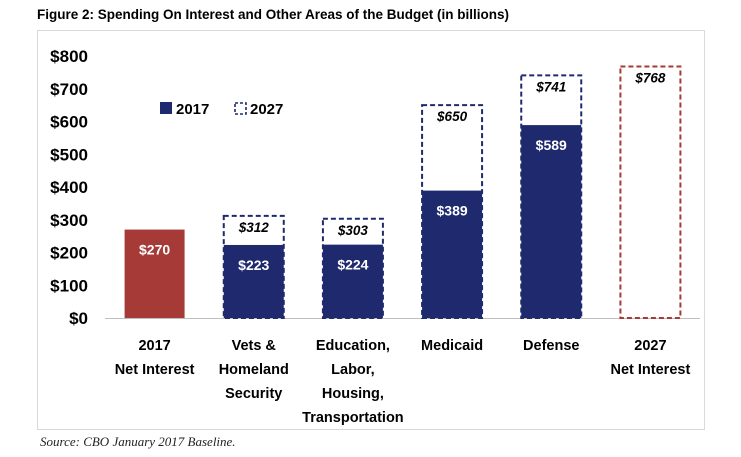 This screenshot has height=457, width=741. Describe the element at coordinates (192, 109) in the screenshot. I see `legend-label-2017: 2017` at that location.